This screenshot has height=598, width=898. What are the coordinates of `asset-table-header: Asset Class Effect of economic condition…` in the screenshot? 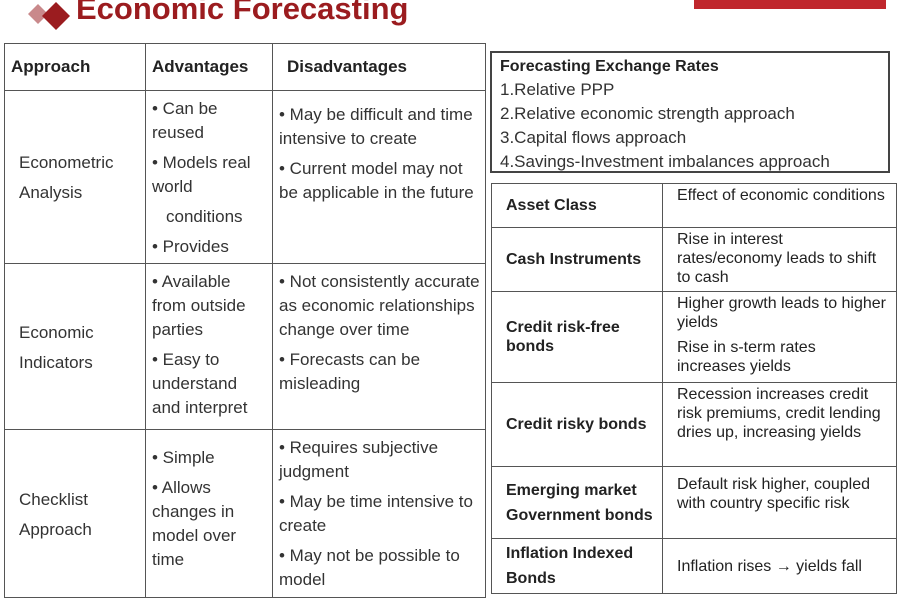 It's located at (694, 205).